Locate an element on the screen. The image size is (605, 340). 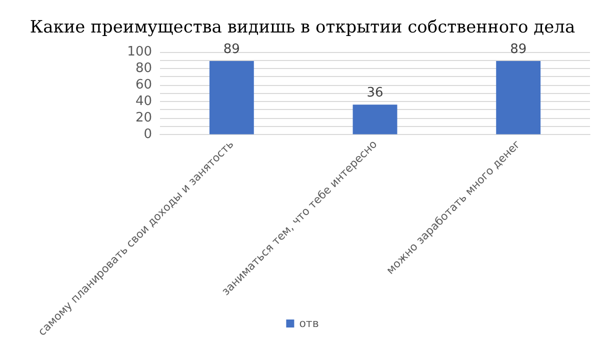
y-tick-label: 0 is located at coordinates (148, 134).